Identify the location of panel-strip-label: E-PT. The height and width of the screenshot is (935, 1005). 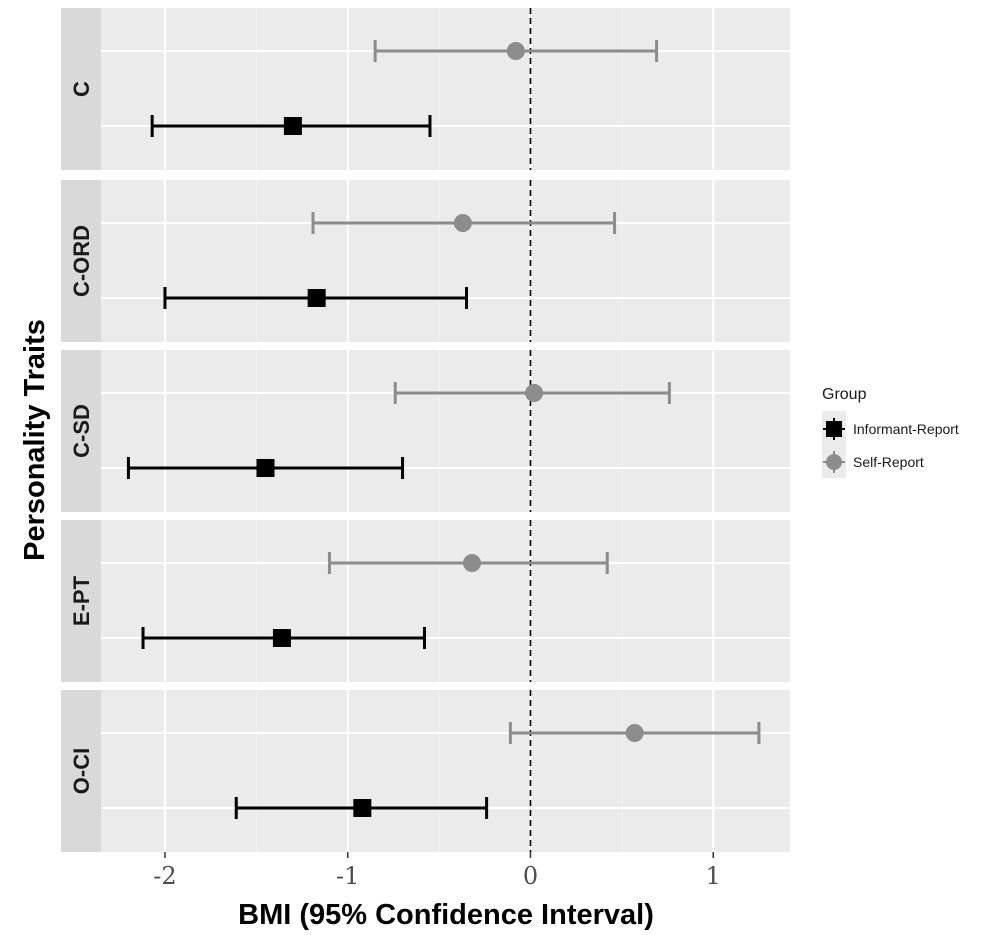
(81, 600).